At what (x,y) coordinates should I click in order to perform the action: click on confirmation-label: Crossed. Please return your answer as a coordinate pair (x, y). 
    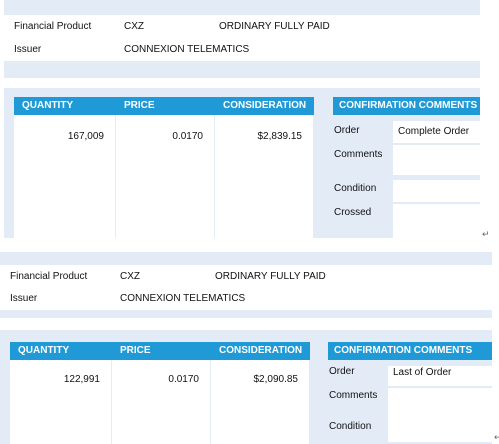
    Looking at the image, I should click on (353, 212).